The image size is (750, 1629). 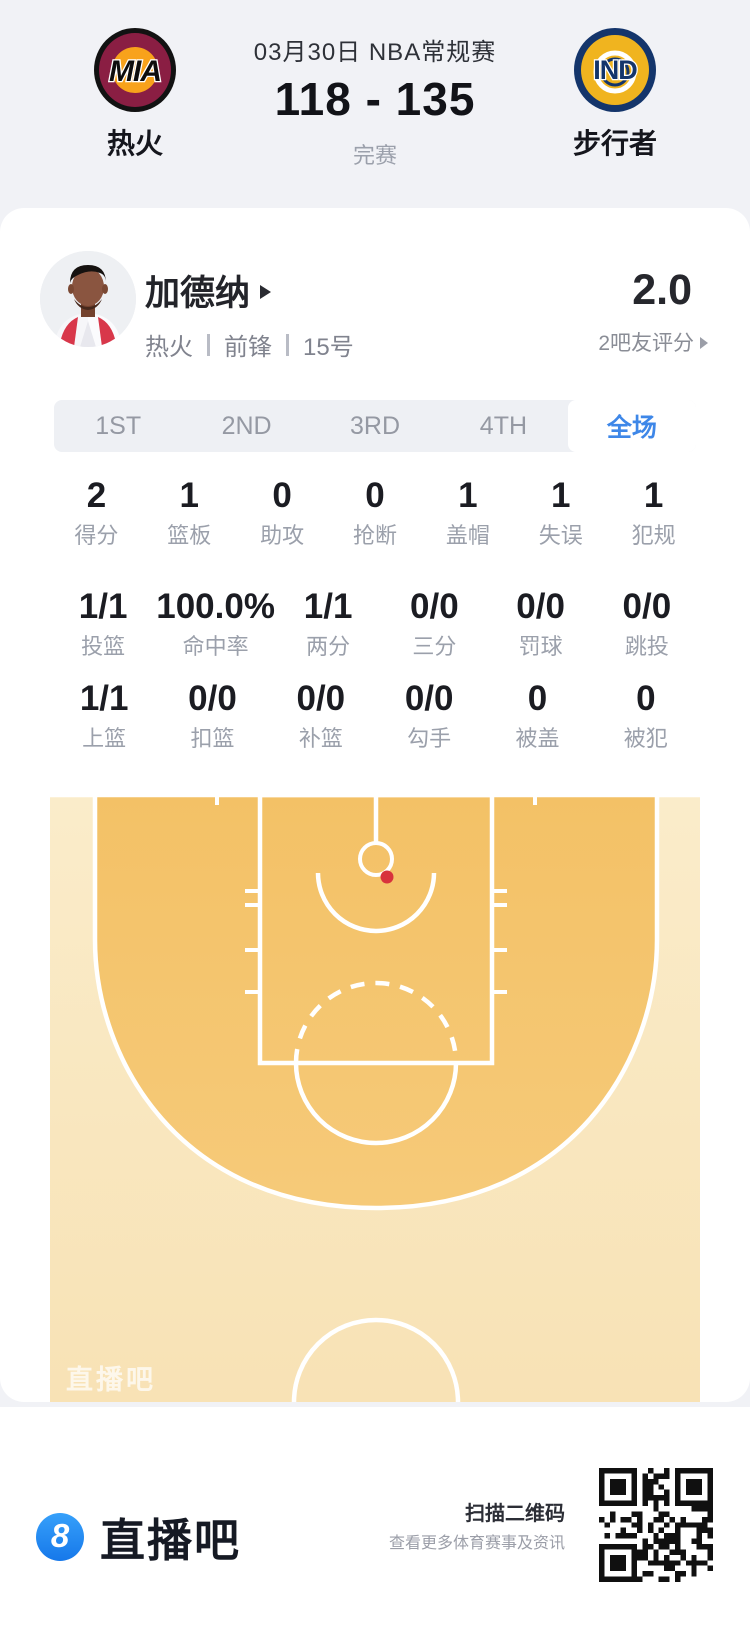 I want to click on team-home-name: 热火, so click(x=134, y=143).